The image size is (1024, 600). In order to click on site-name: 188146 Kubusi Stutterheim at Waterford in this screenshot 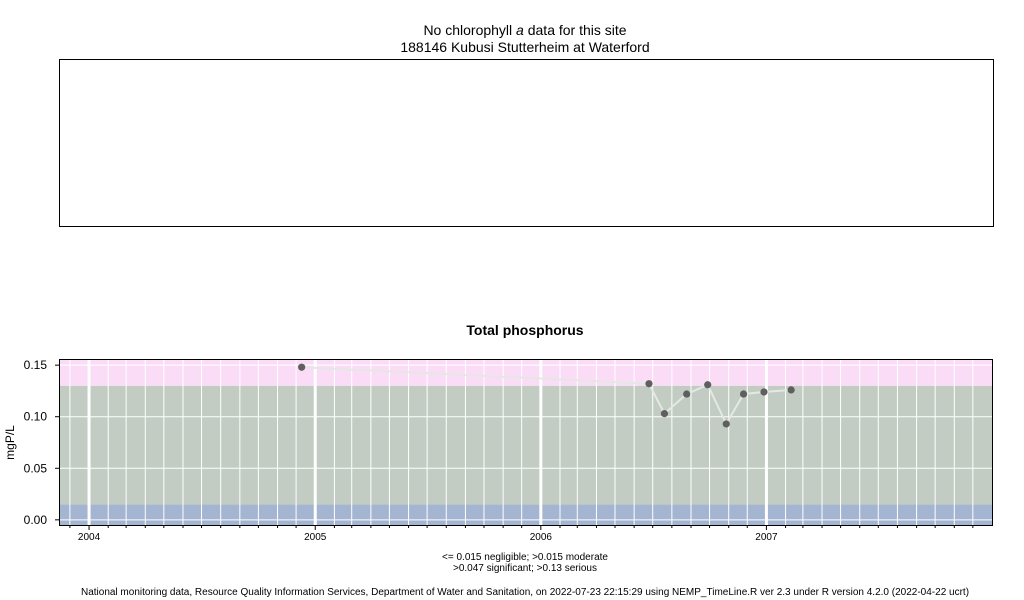, I will do `click(525, 47)`.